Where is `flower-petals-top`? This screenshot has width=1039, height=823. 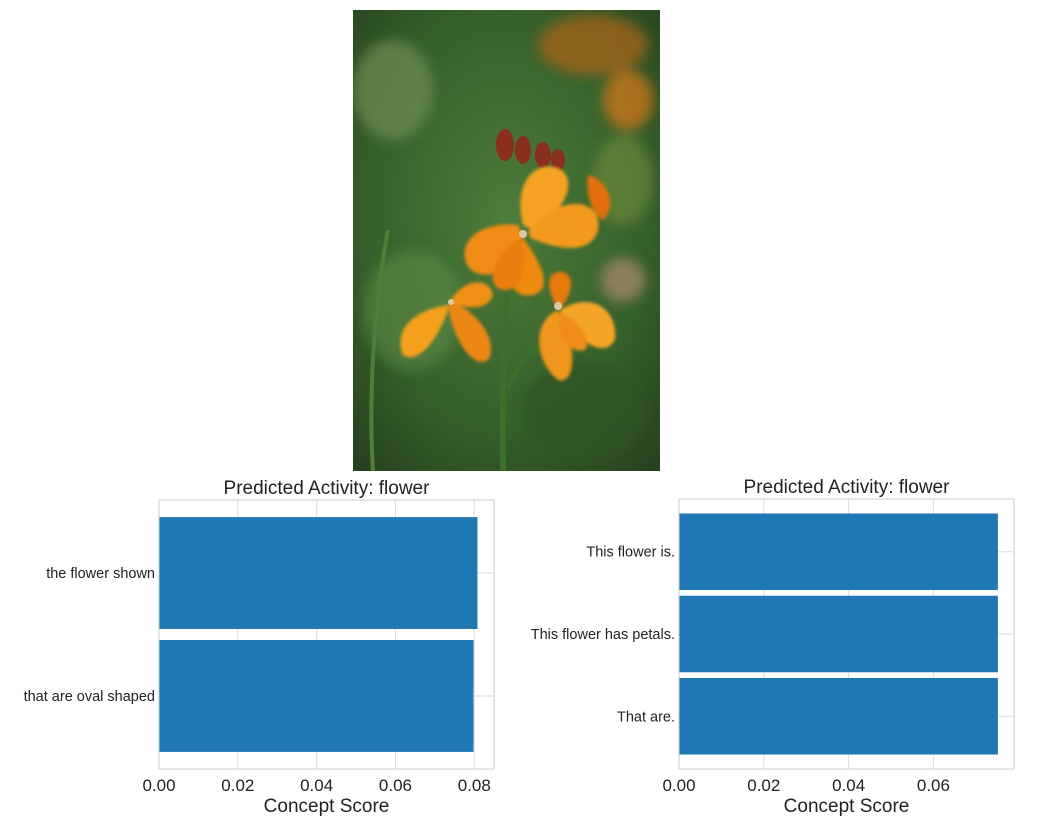 flower-petals-top is located at coordinates (537, 231).